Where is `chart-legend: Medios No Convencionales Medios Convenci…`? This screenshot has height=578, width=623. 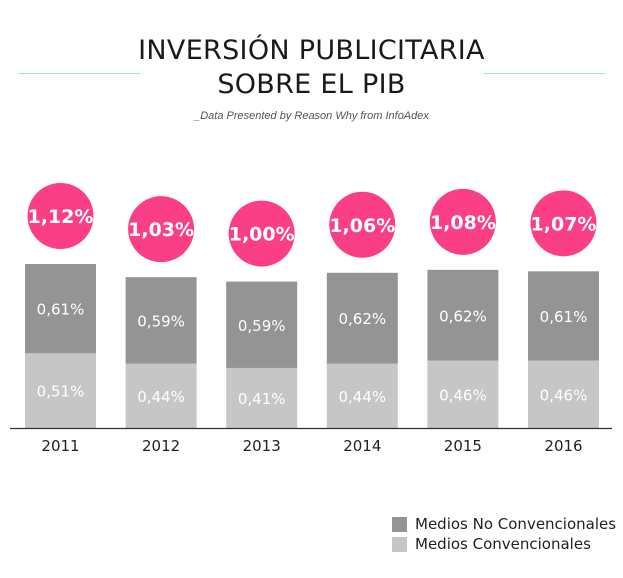 chart-legend: Medios No Convencionales Medios Convenci… is located at coordinates (504, 534).